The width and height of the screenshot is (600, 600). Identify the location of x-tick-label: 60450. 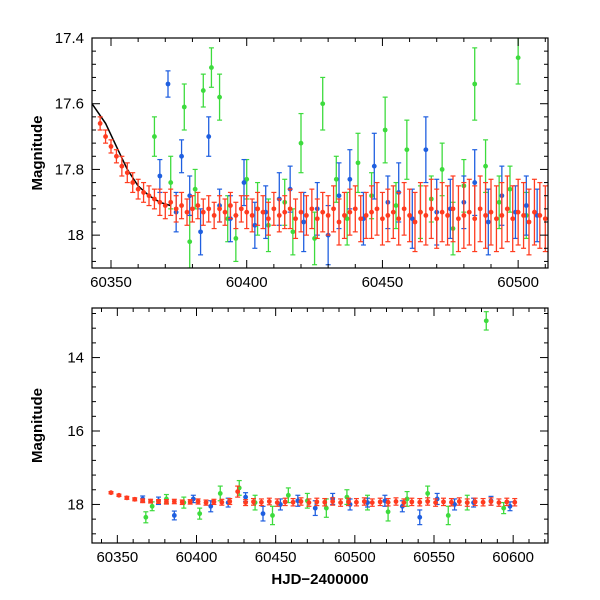
(383, 282).